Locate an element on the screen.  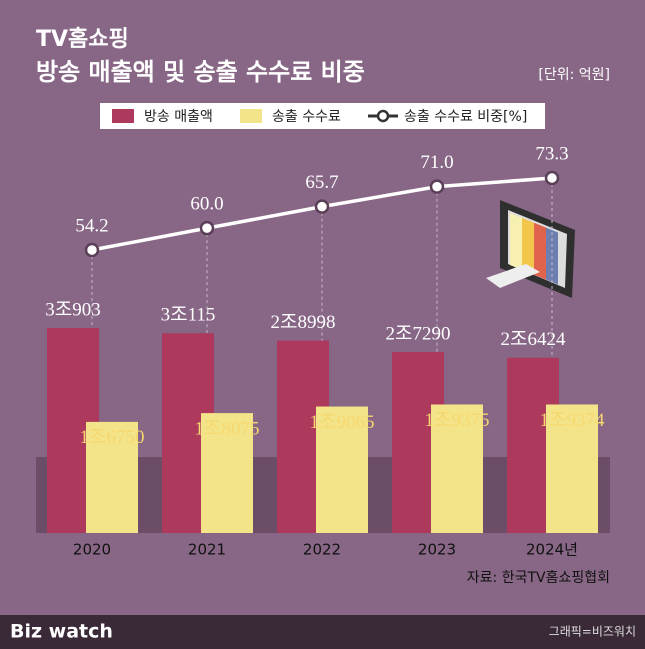
line-label: 60.0 is located at coordinates (206, 203).